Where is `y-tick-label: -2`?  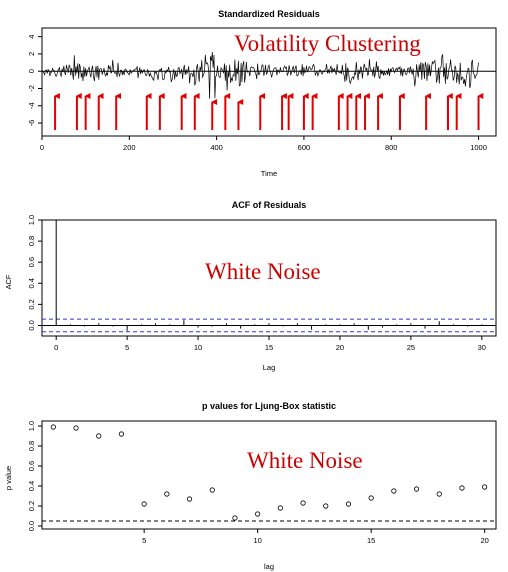
y-tick-label: -2 is located at coordinates (31, 88).